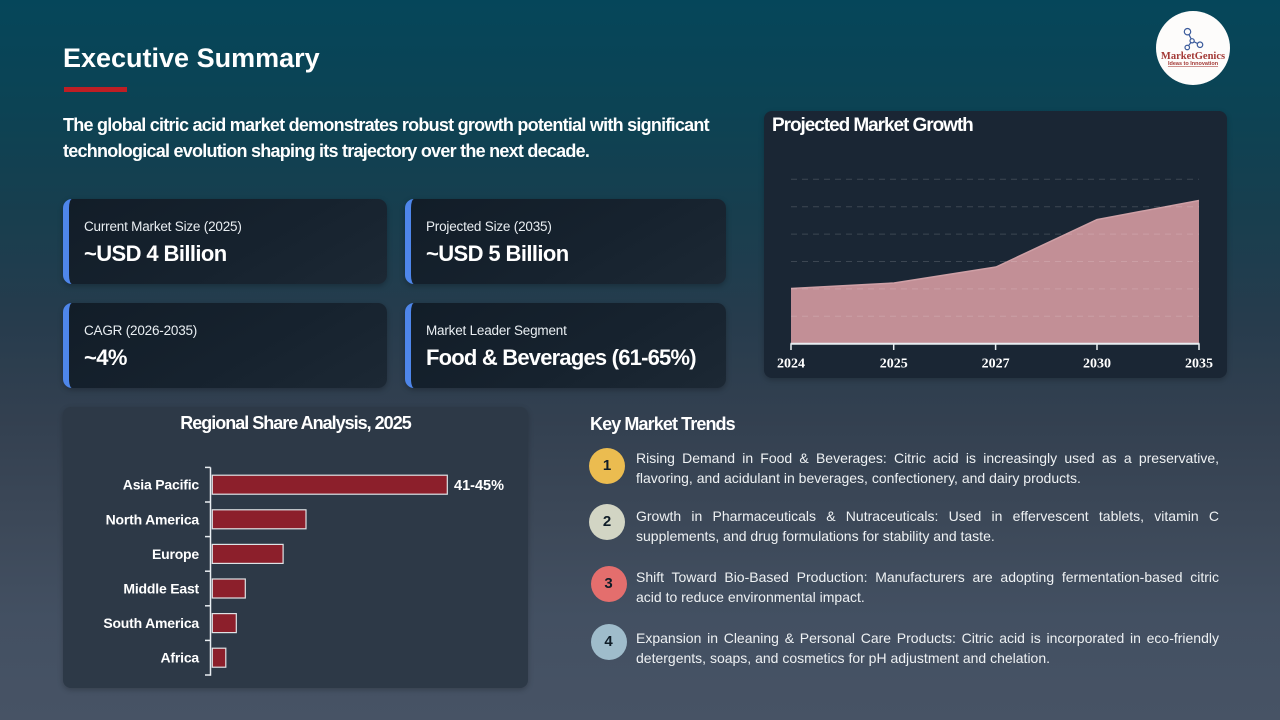  I want to click on svg-text: South America, so click(151, 623).